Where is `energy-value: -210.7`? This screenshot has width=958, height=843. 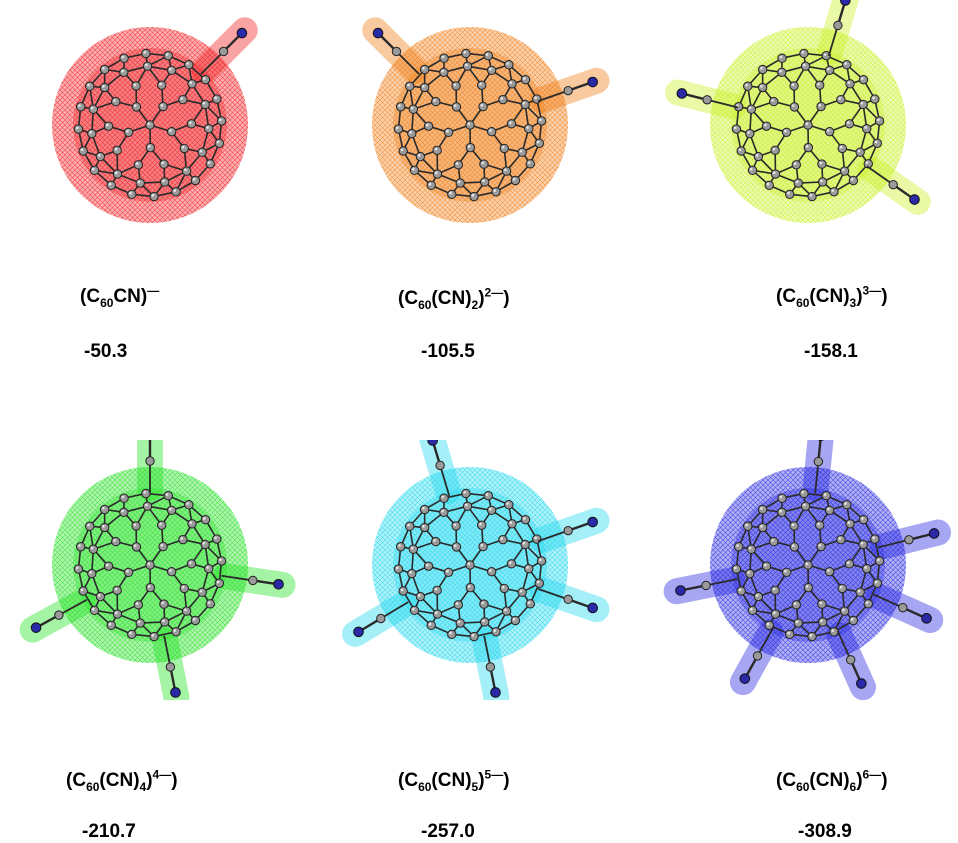 energy-value: -210.7 is located at coordinates (109, 832).